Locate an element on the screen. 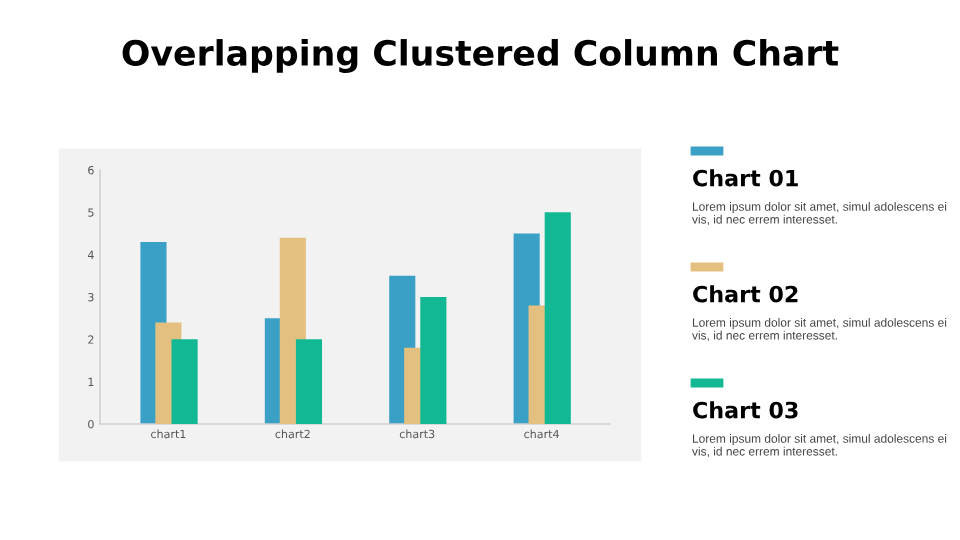 The height and width of the screenshot is (540, 960). legend-label: Chart 03 is located at coordinates (745, 410).